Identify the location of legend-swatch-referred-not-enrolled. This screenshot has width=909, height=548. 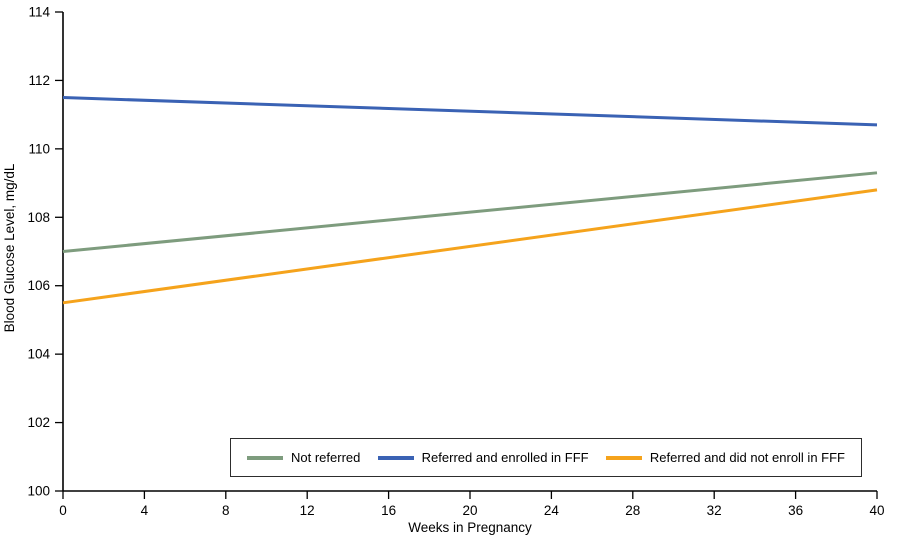
(623, 457).